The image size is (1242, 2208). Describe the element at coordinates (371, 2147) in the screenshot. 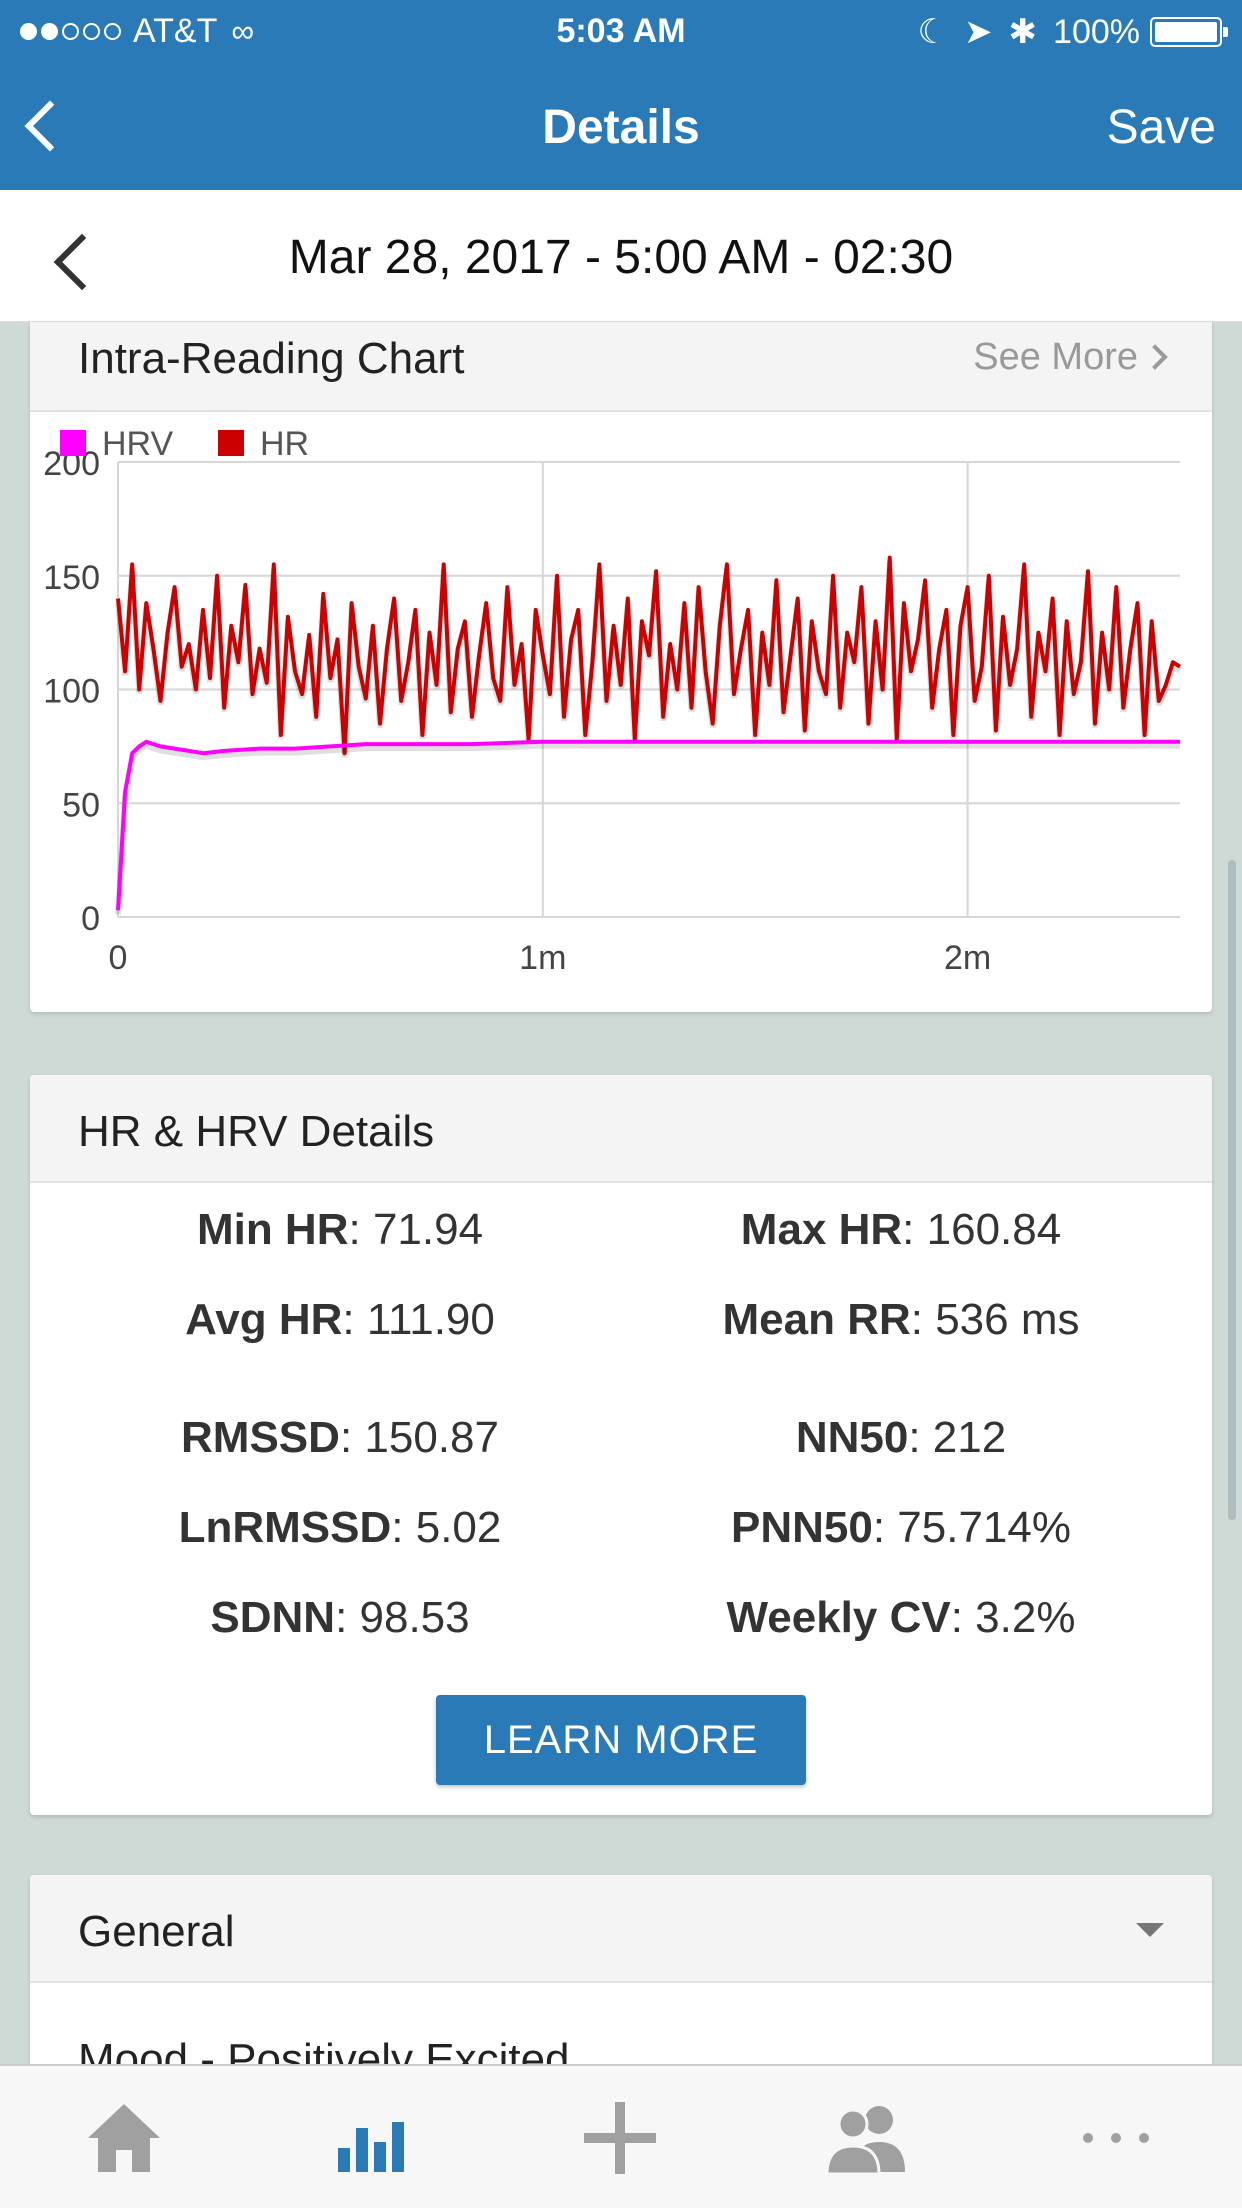

I see `bar-chart-icon` at that location.